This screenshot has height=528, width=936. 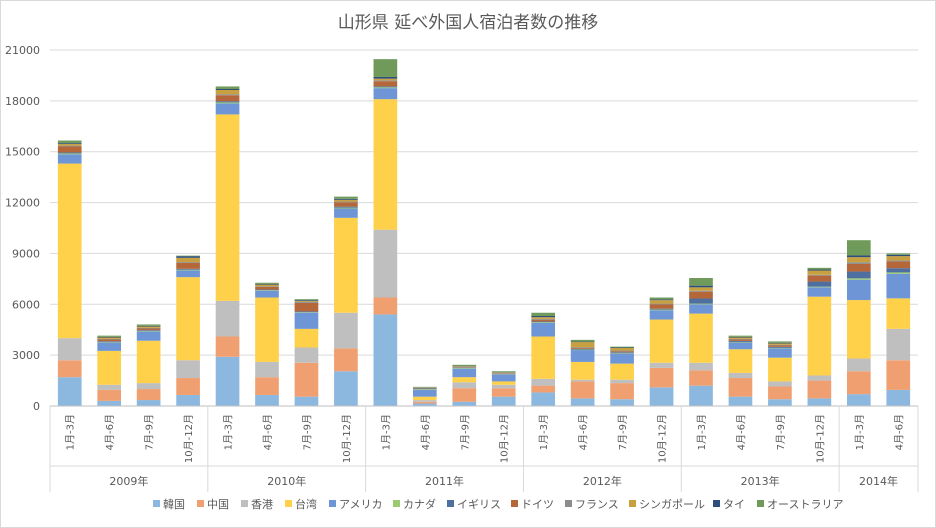 I want to click on legend-label: アメリカ, so click(x=360, y=504).